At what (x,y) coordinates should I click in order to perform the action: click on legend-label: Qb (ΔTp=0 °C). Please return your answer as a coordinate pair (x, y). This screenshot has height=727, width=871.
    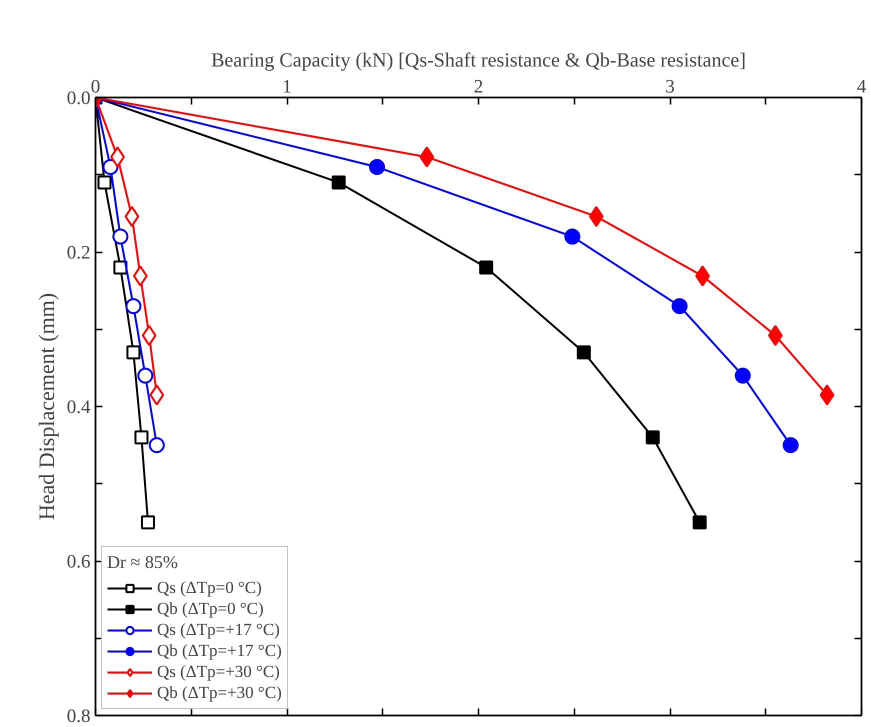
    Looking at the image, I should click on (210, 609).